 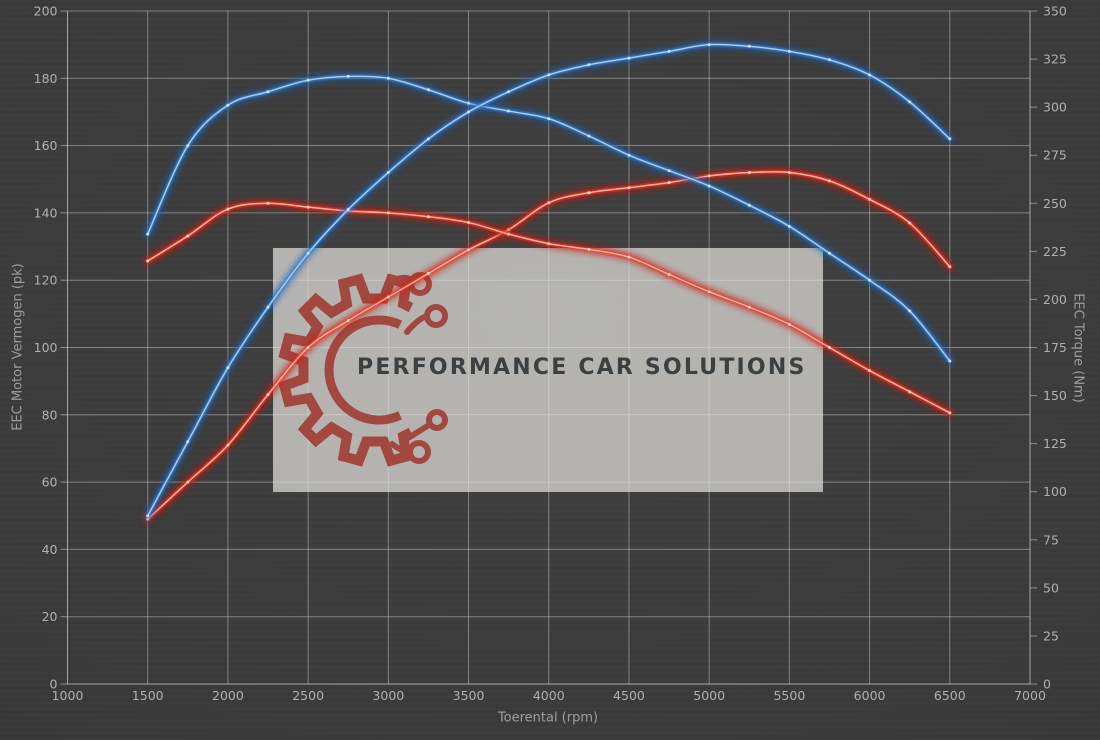 I want to click on y-axis-left-title: EEC Motor Vermogen (pk), so click(x=18, y=347).